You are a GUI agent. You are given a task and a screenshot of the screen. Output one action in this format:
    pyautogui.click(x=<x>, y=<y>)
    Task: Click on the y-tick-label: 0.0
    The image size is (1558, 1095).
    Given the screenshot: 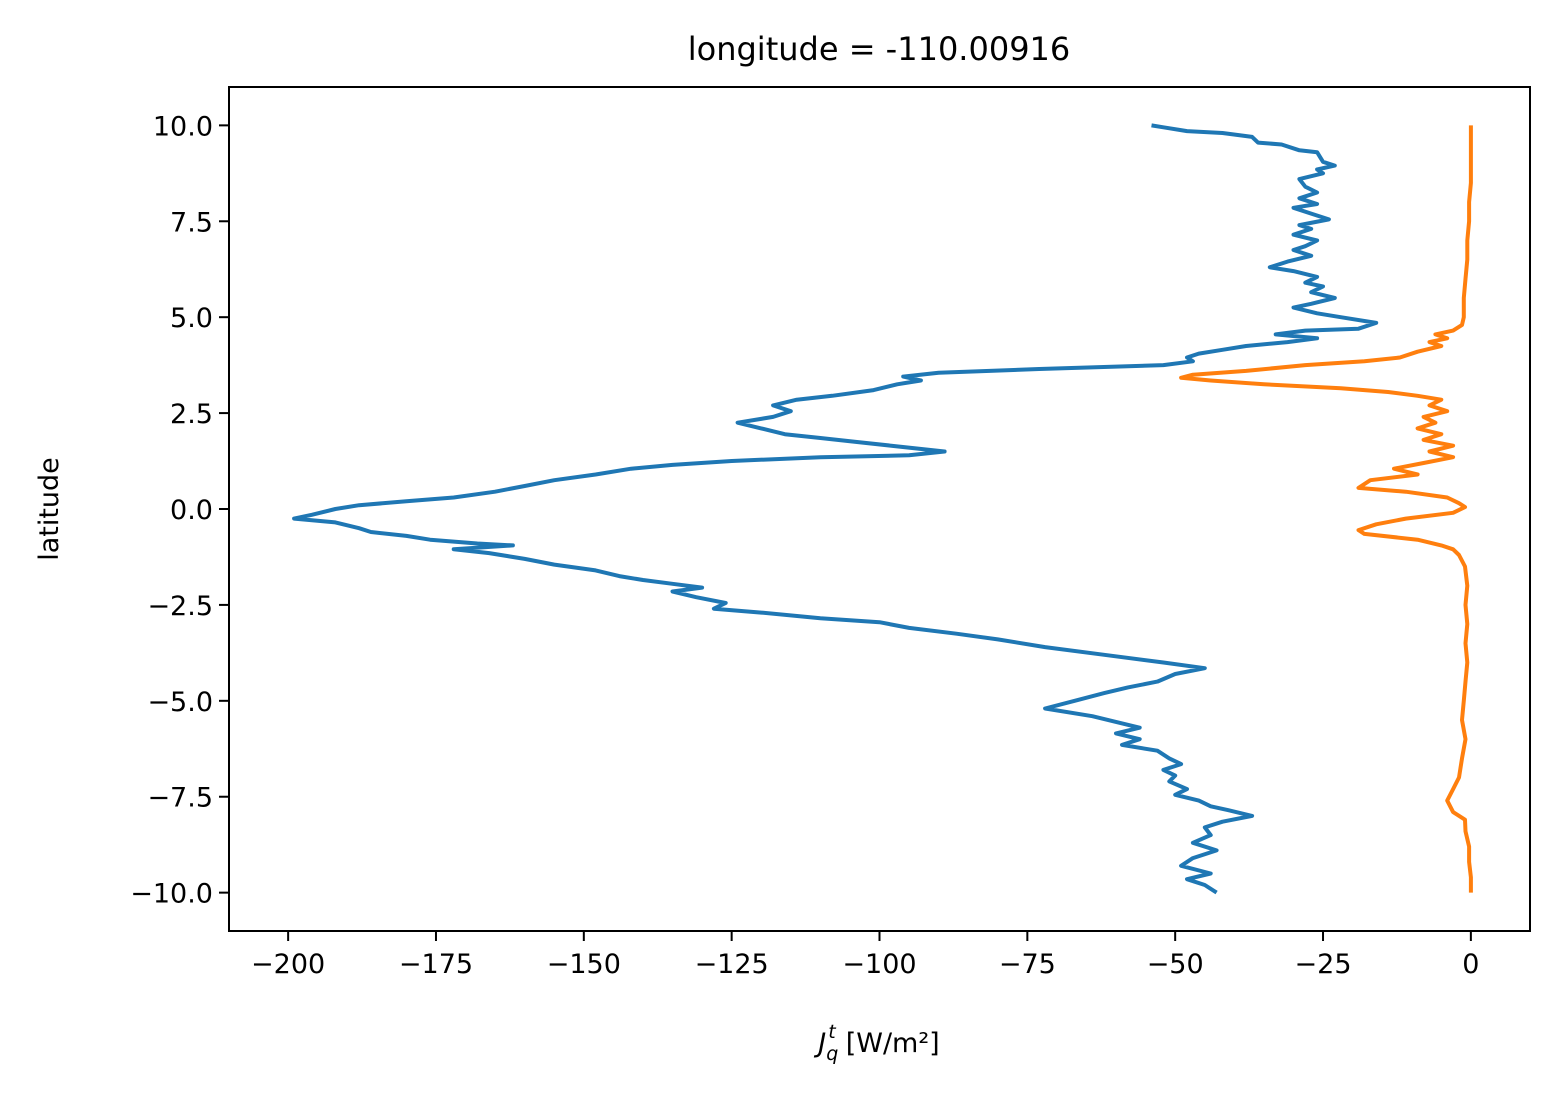 What is the action you would take?
    pyautogui.click(x=191, y=510)
    